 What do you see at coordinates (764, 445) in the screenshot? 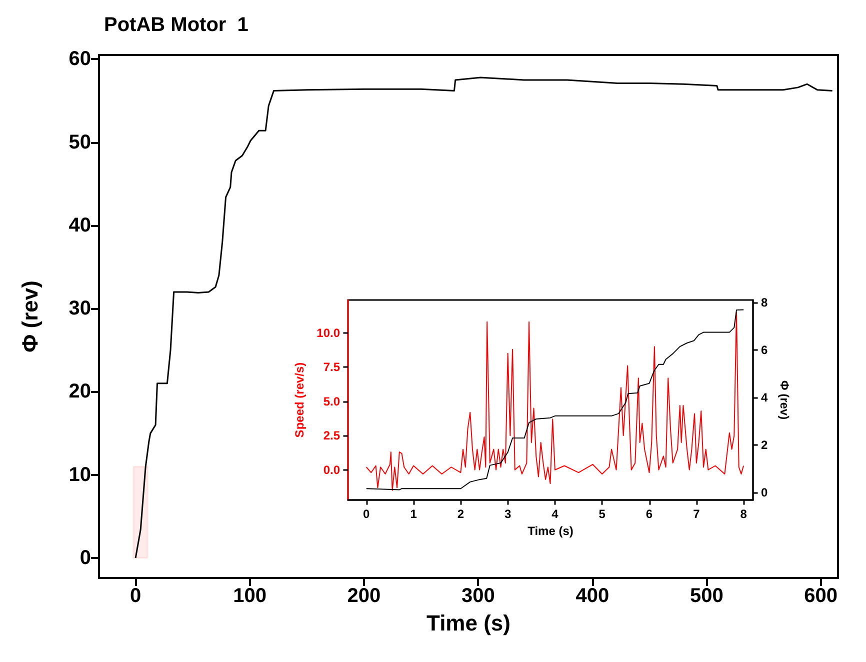
I see `y2-tick-label: 2` at bounding box center [764, 445].